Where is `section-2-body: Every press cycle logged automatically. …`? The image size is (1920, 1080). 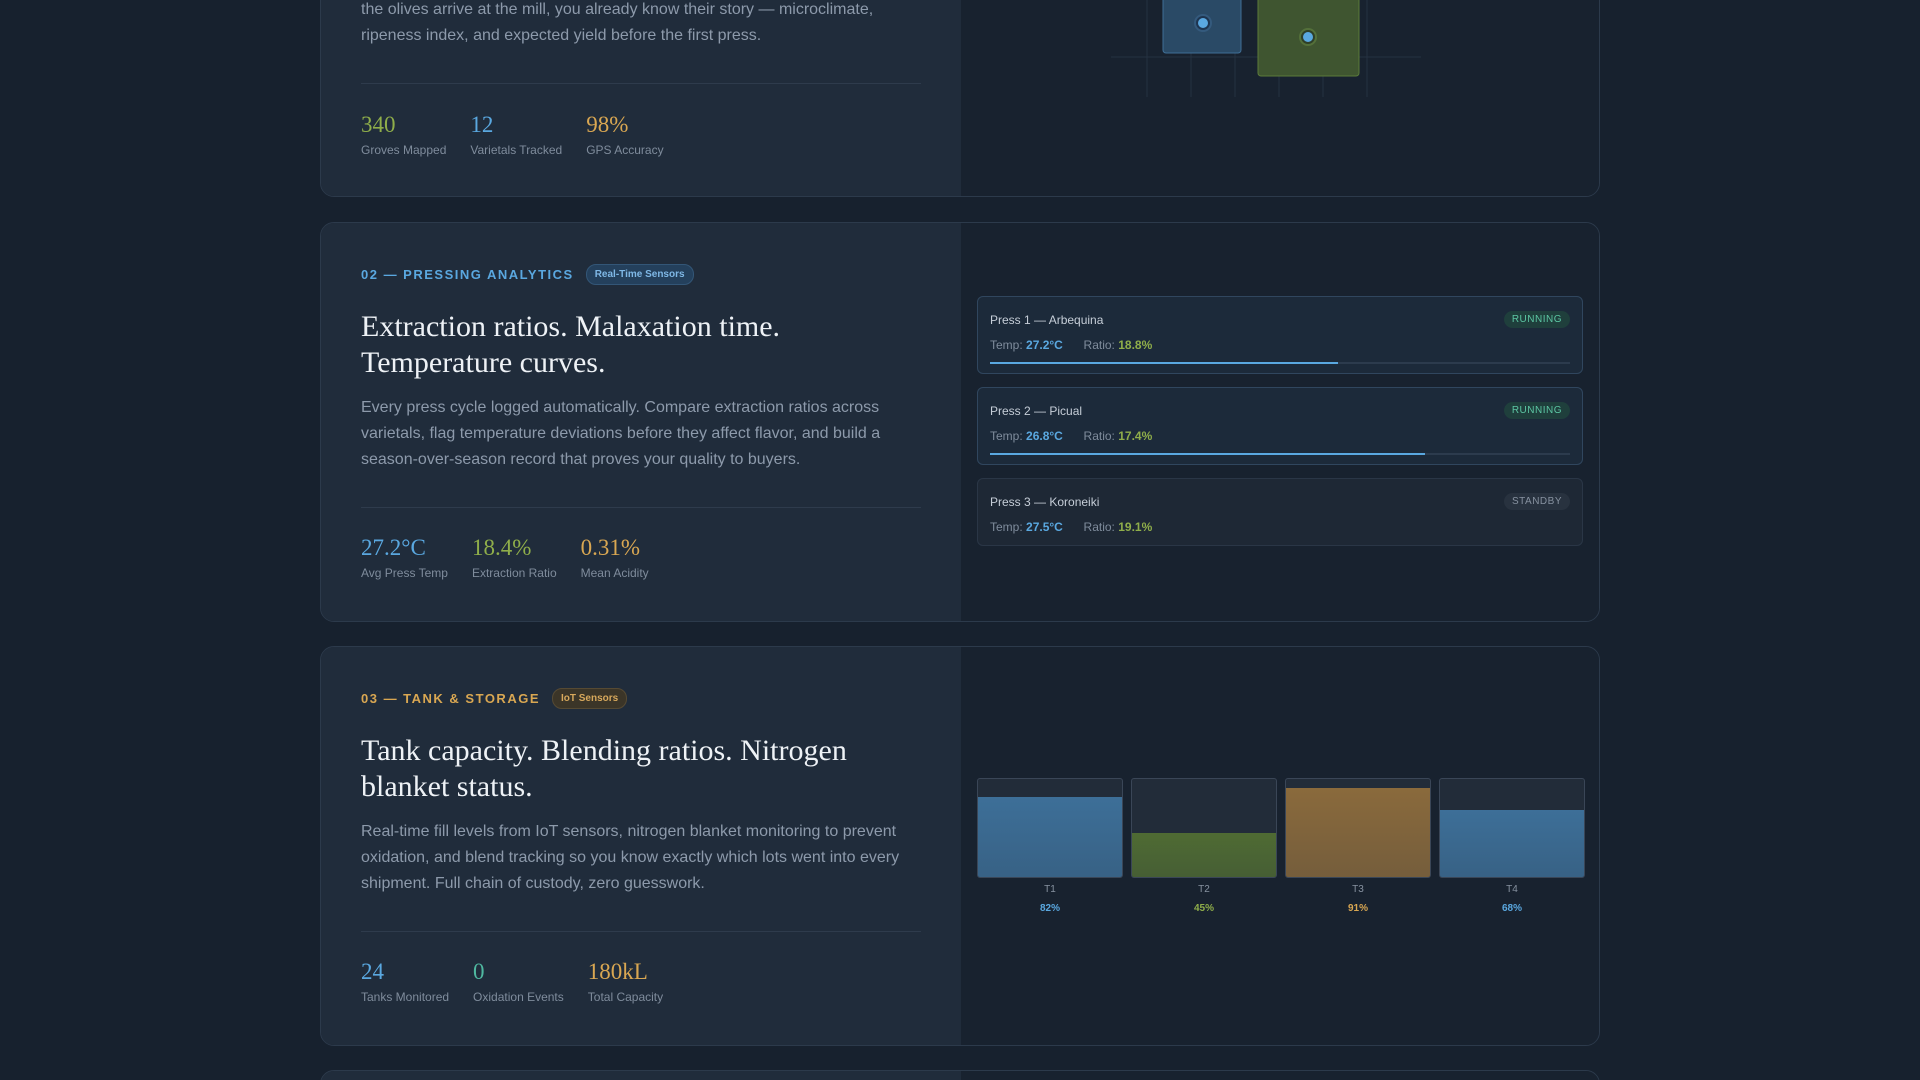 section-2-body: Every press cycle logged automatically. … is located at coordinates (621, 433).